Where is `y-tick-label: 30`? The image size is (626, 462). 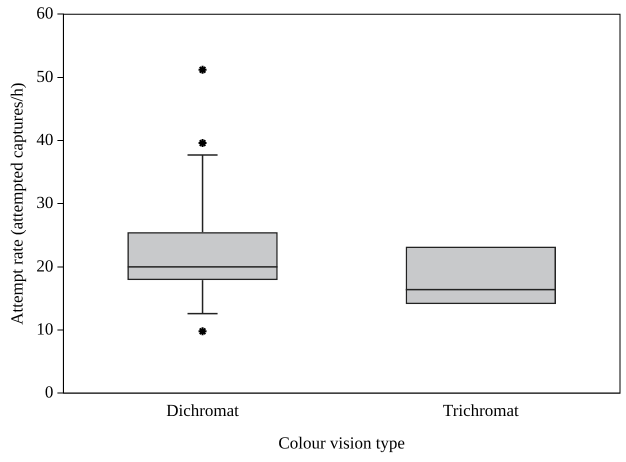 y-tick-label: 30 is located at coordinates (45, 202).